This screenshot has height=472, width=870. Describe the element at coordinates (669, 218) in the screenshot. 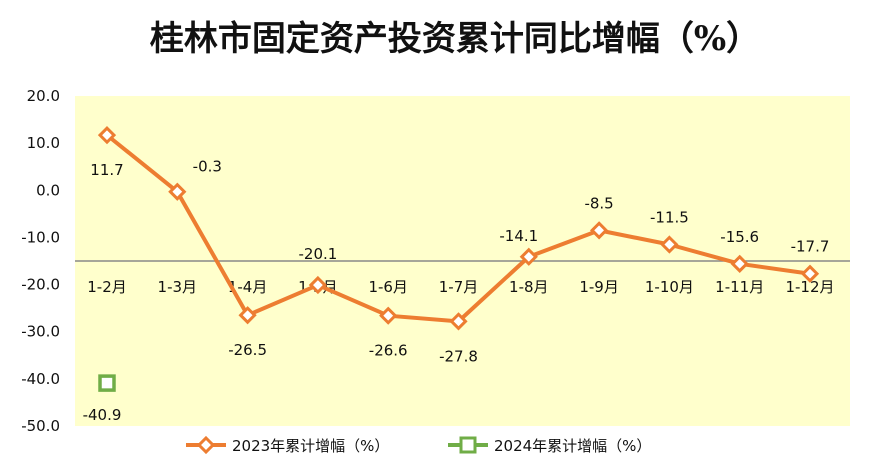

I see `data-label-2023: -11.5` at that location.